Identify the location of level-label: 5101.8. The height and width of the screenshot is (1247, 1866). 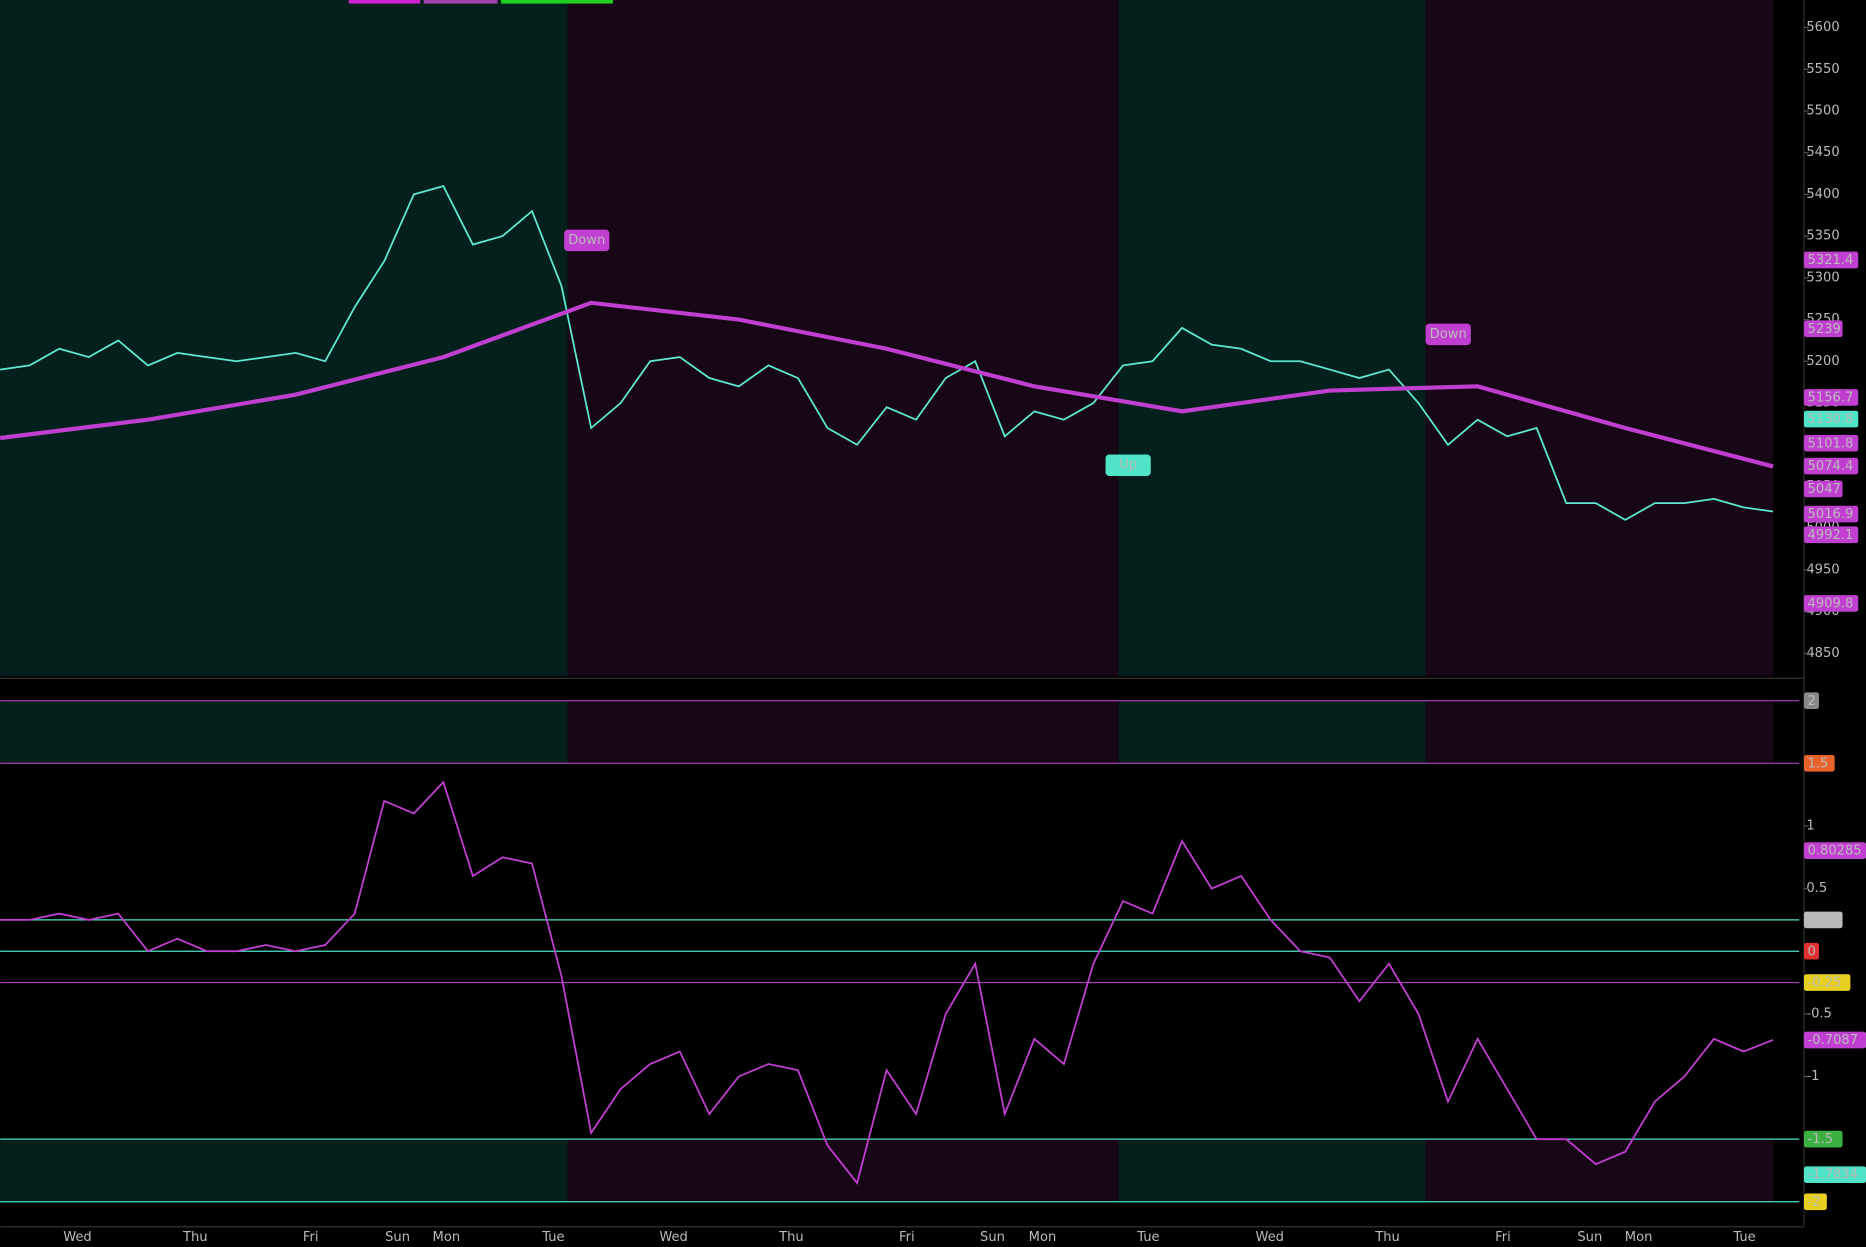
(1831, 443).